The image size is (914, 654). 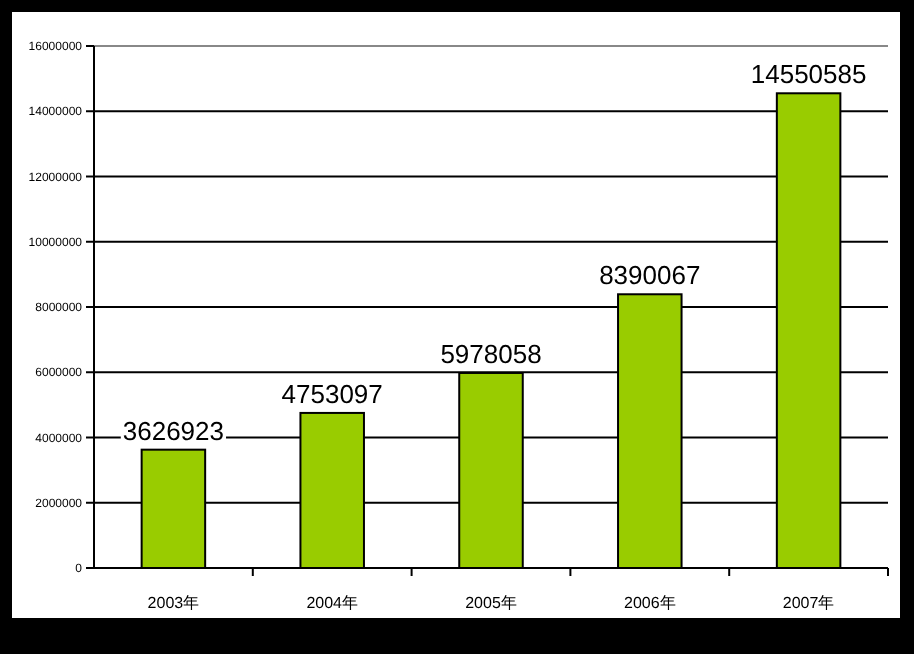 What do you see at coordinates (332, 393) in the screenshot?
I see `data-label: 4753097` at bounding box center [332, 393].